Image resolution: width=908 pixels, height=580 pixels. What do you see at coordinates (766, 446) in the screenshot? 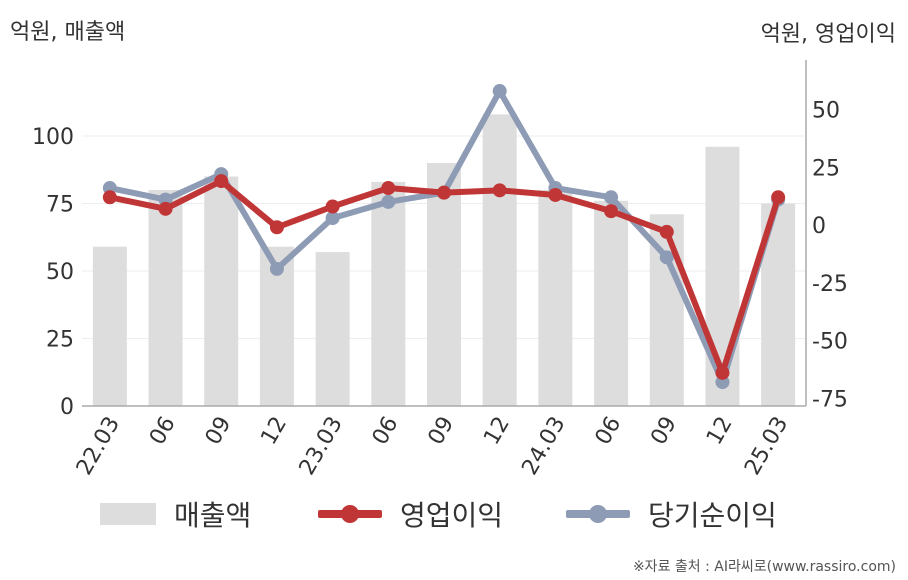
I see `x-tick-label: 25.03` at bounding box center [766, 446].